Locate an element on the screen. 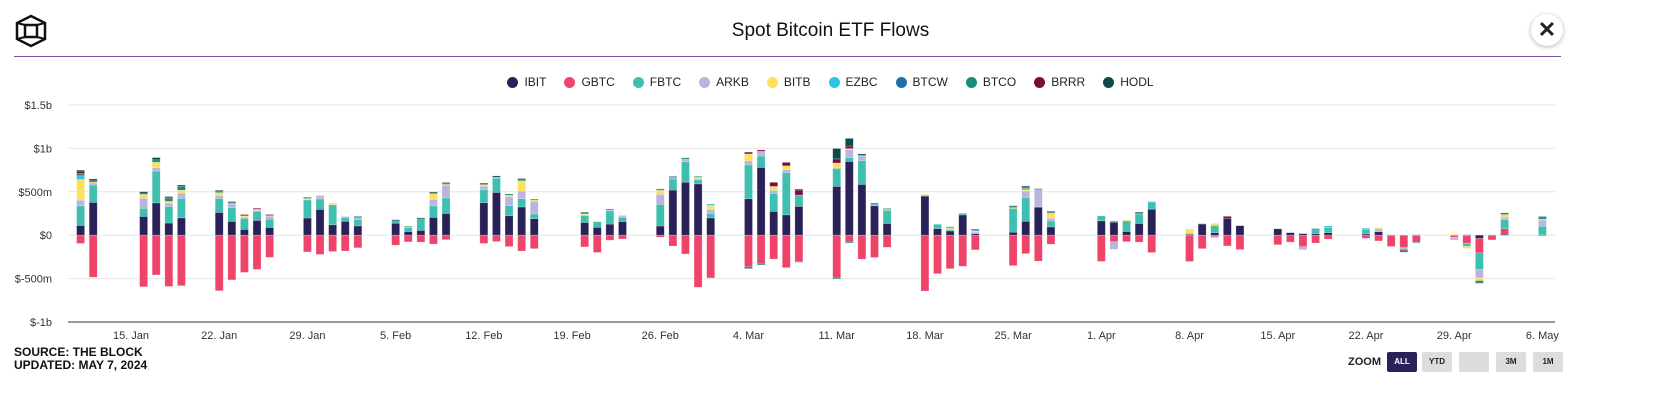 The height and width of the screenshot is (405, 1661). close-button: ✕ is located at coordinates (1547, 30).